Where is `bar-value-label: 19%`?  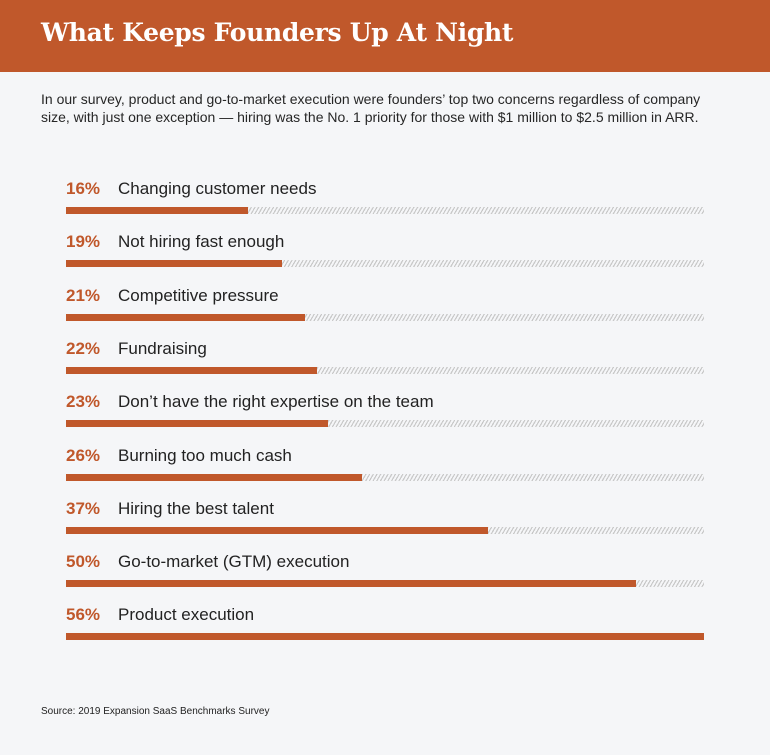
bar-value-label: 19% is located at coordinates (83, 242).